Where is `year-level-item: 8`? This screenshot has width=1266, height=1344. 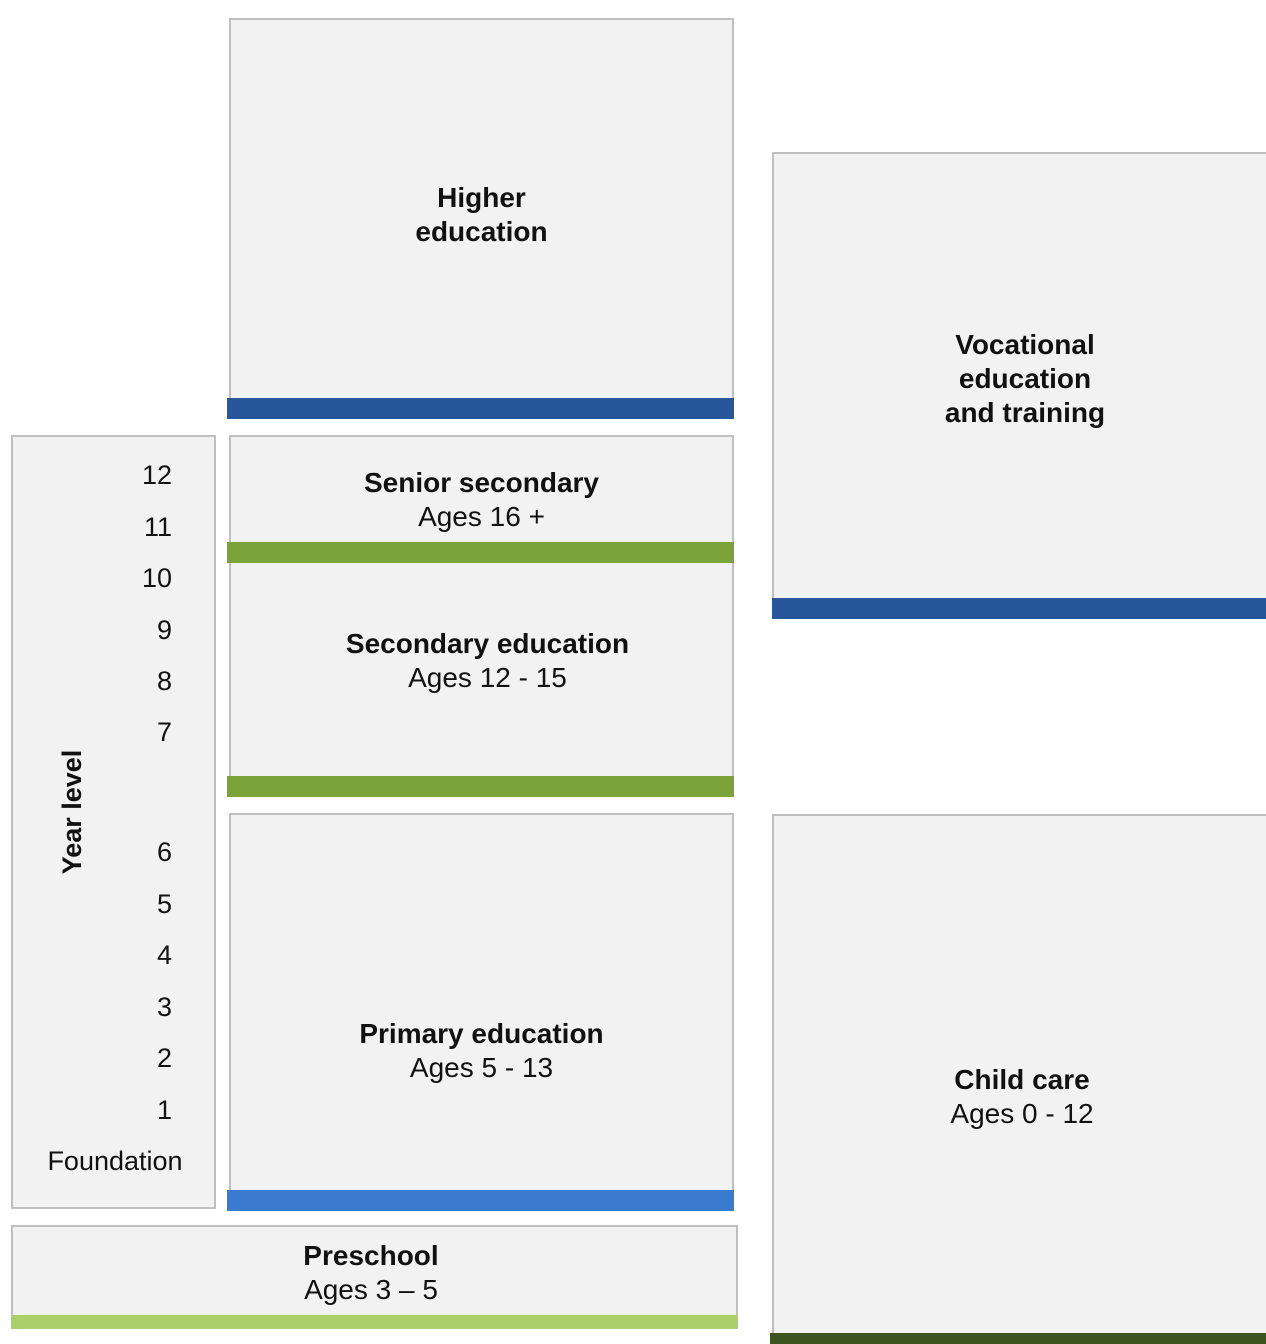
year-level-item: 8 is located at coordinates (164, 681).